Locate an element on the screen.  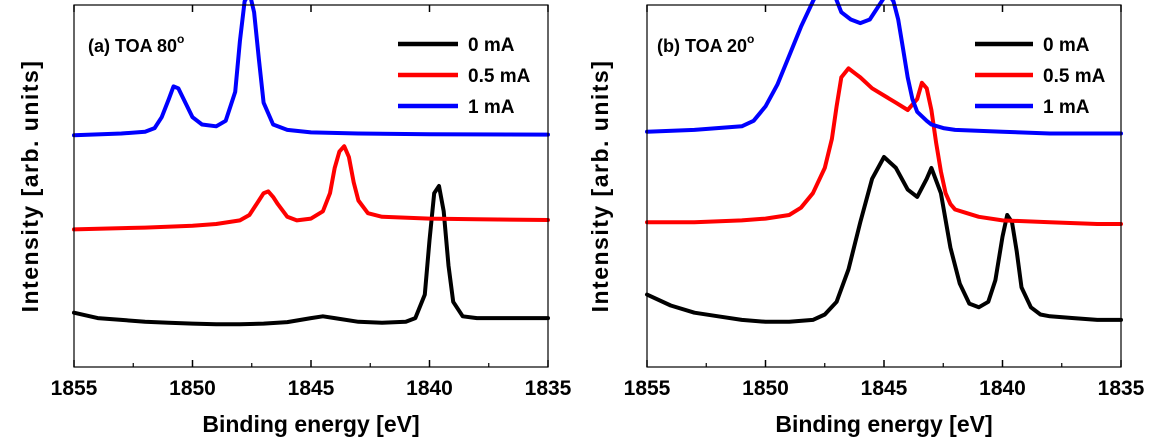
panel-label: (a) TOA 80o is located at coordinates (136, 44).